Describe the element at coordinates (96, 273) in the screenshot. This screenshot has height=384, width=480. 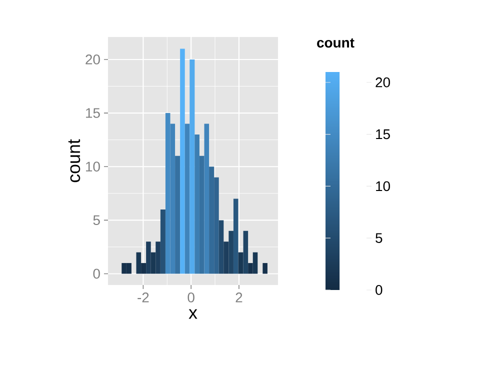
I see `y-tick-label: 0` at that location.